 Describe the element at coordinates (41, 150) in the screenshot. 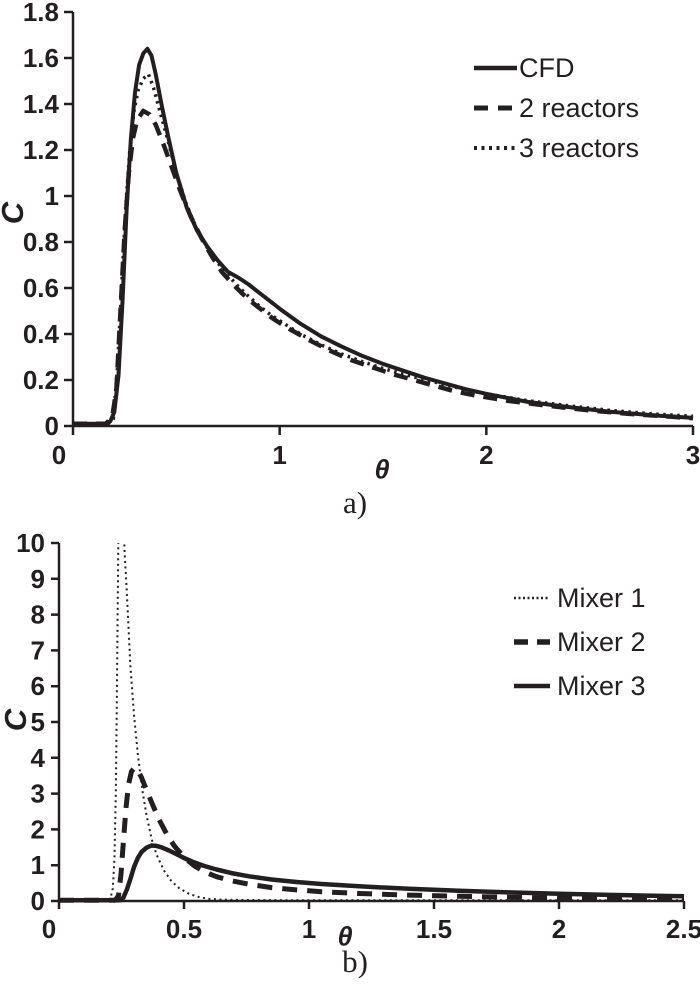

I see `y-tick-label: 1.2` at that location.